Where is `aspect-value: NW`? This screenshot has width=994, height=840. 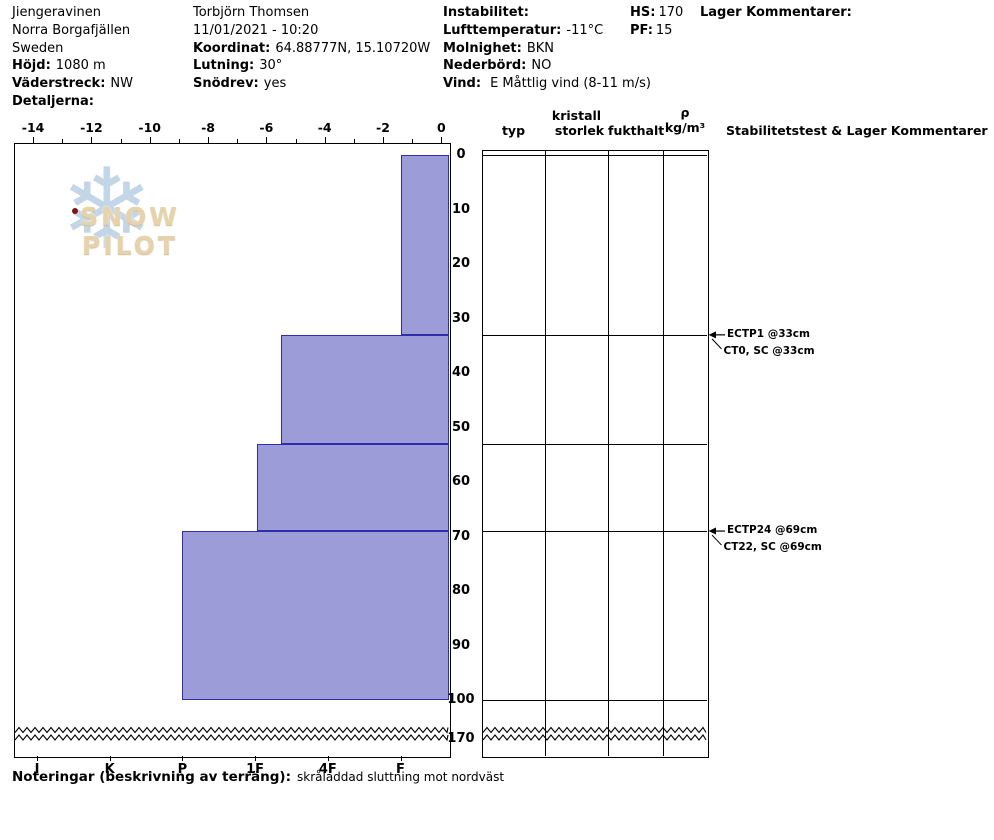
aspect-value: NW is located at coordinates (121, 84).